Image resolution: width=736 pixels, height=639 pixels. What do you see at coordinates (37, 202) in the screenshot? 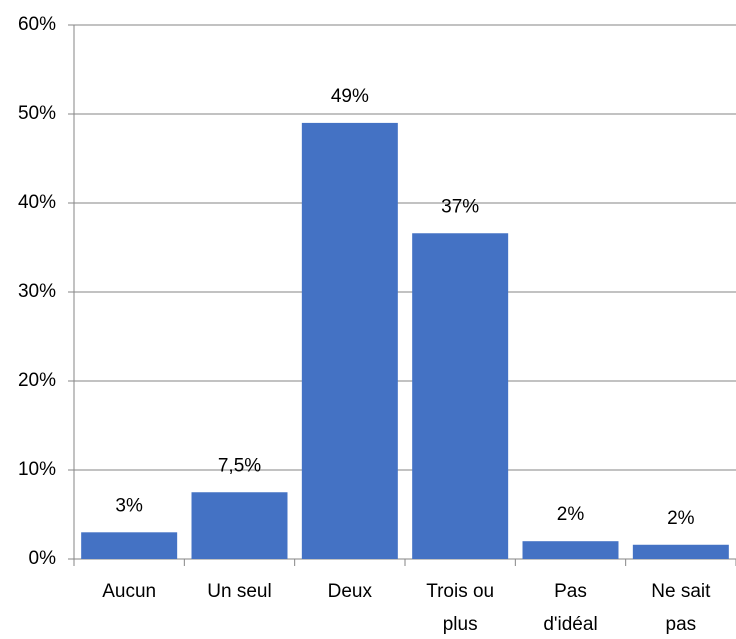
I see `y-tick-label: 40%` at bounding box center [37, 202].